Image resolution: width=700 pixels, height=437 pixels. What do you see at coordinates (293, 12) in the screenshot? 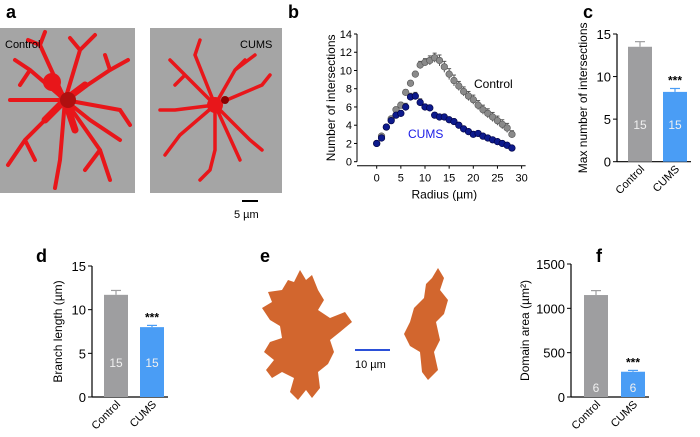
I see `panel-label-b: b` at bounding box center [293, 12].